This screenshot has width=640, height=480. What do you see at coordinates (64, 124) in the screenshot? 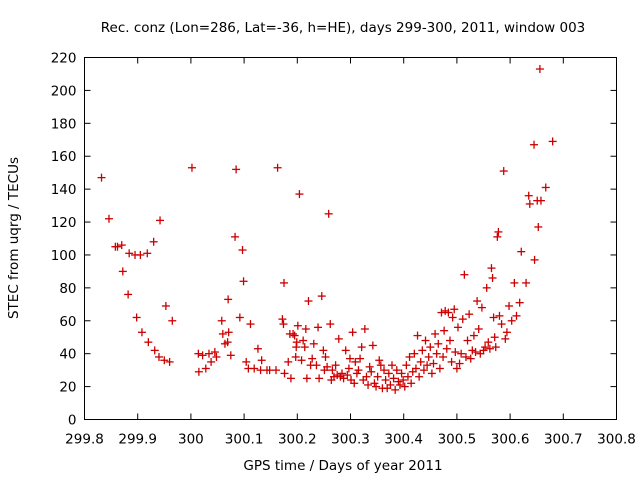
I see `y-tick-label: 180` at bounding box center [64, 124].